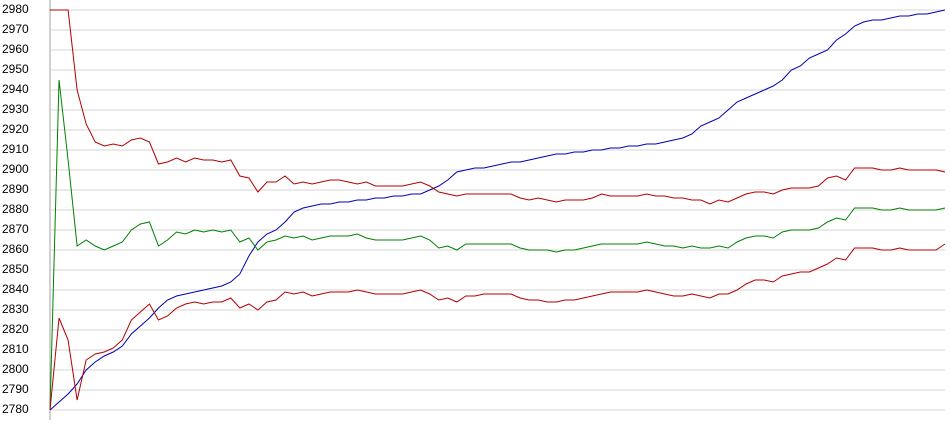 This screenshot has height=435, width=950. I want to click on y-tick-label: 2980, so click(15, 9).